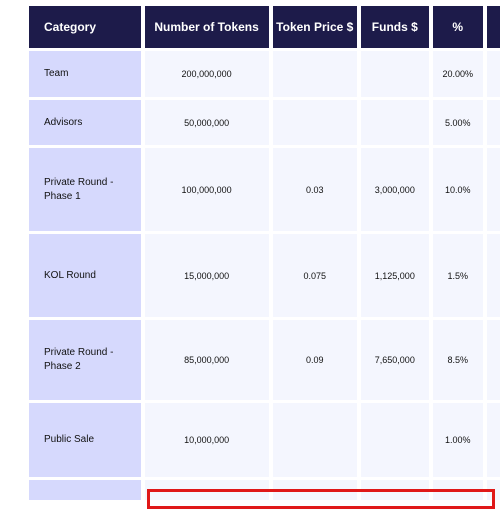 This screenshot has width=500, height=509. What do you see at coordinates (85, 490) in the screenshot?
I see `cell-category` at bounding box center [85, 490].